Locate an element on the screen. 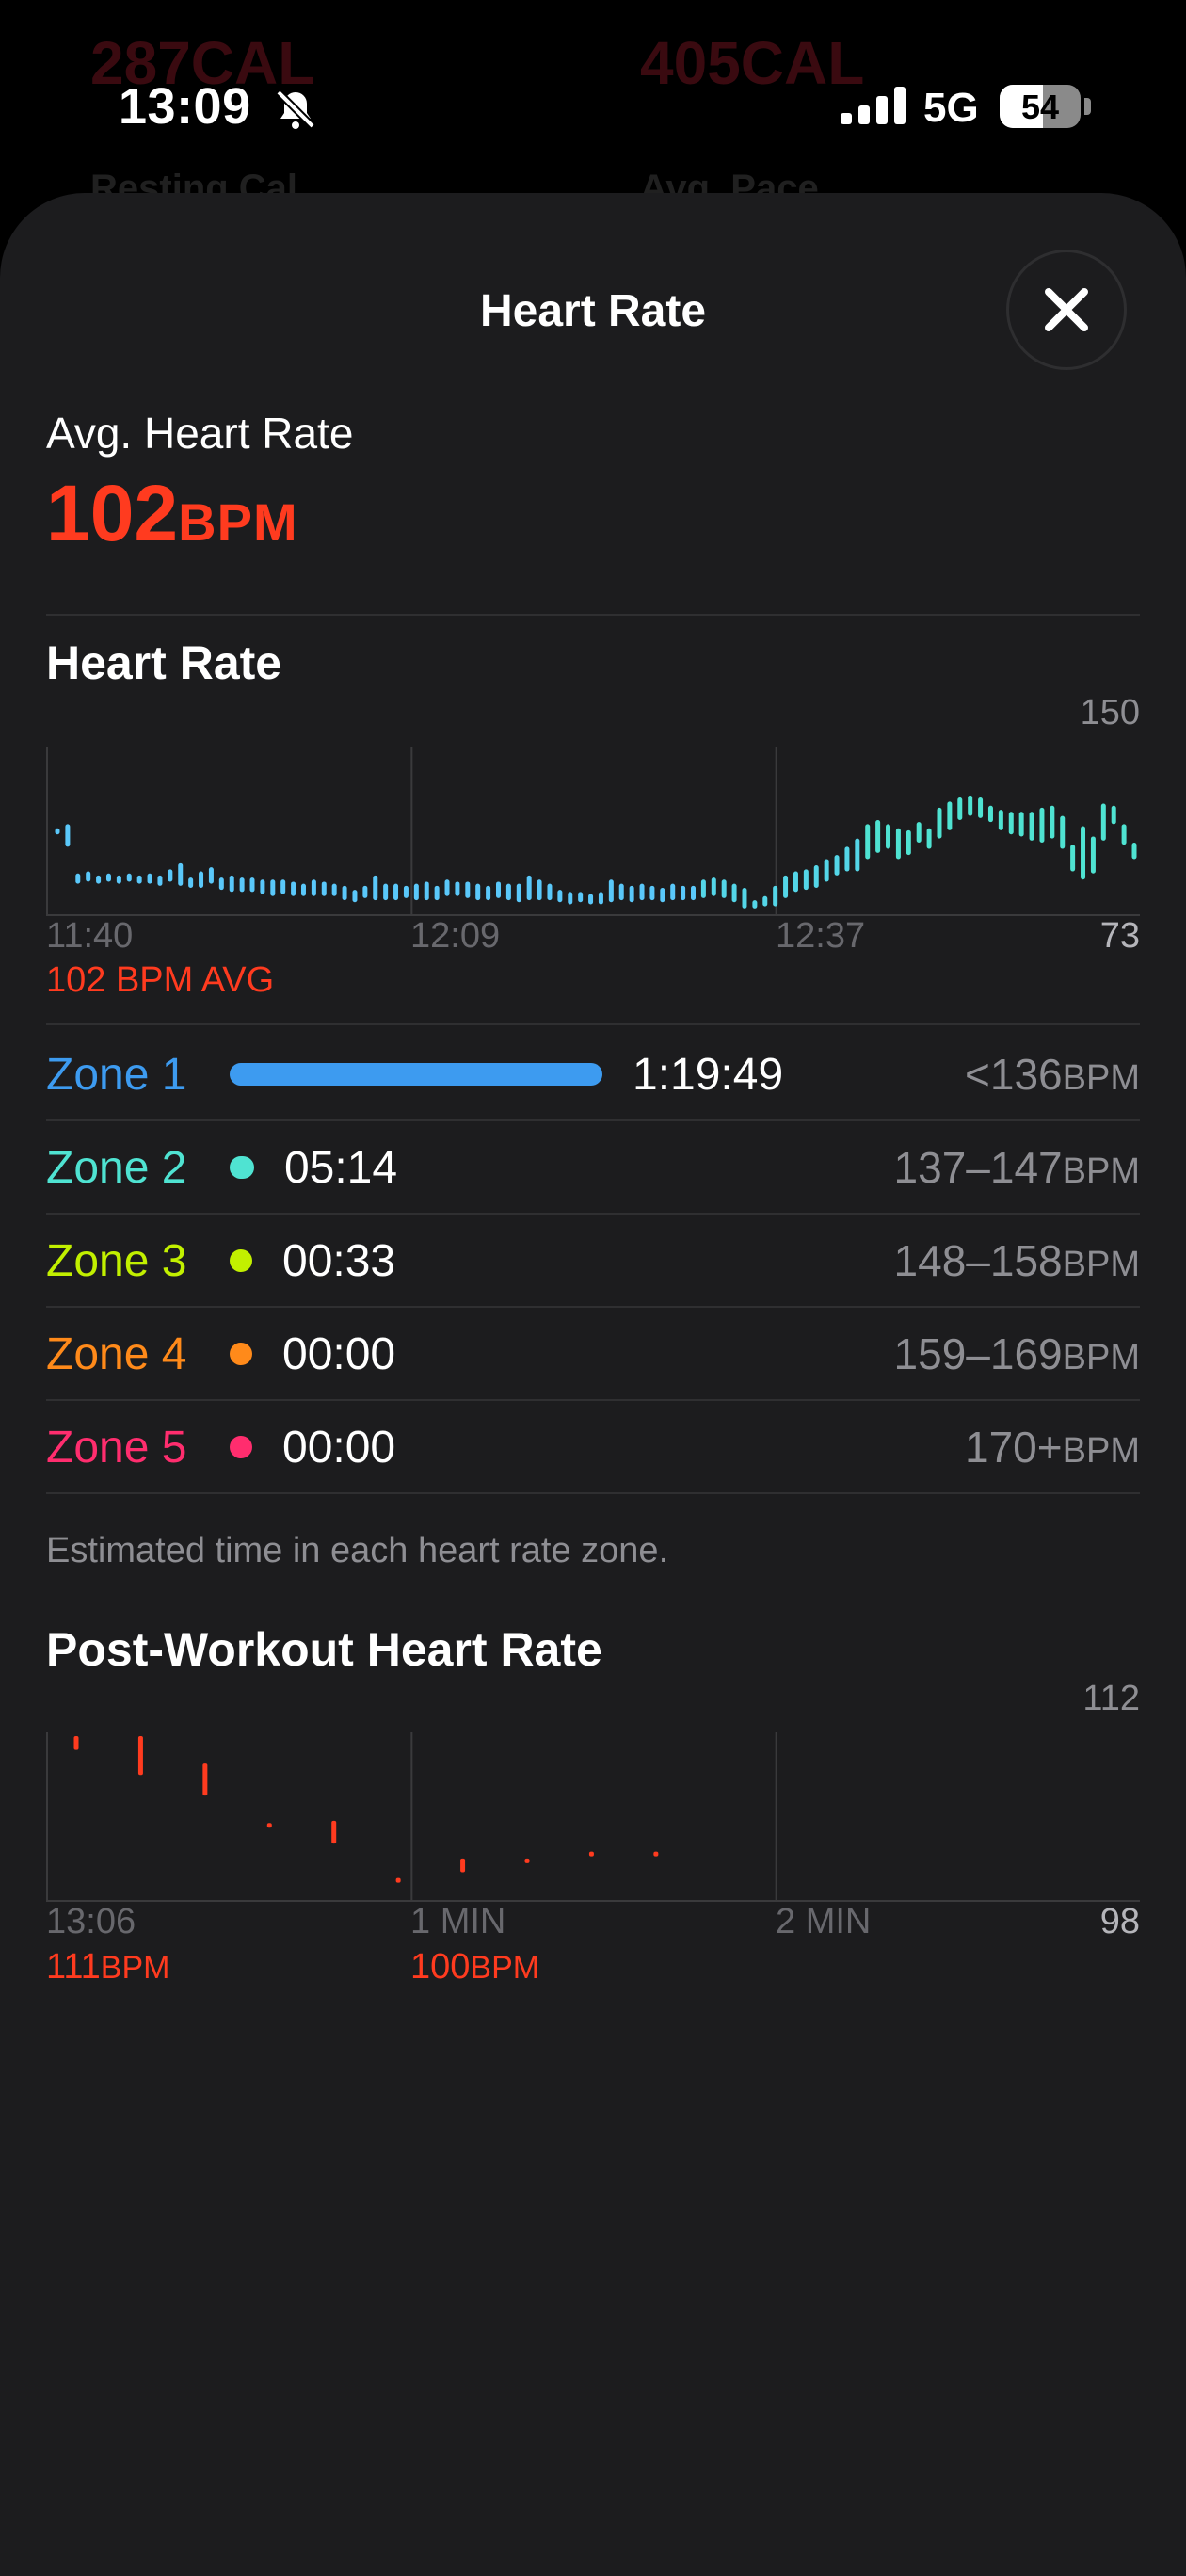 Image resolution: width=1186 pixels, height=2576 pixels. zones-footnote: Estimated time in each heart rate zone. is located at coordinates (357, 1550).